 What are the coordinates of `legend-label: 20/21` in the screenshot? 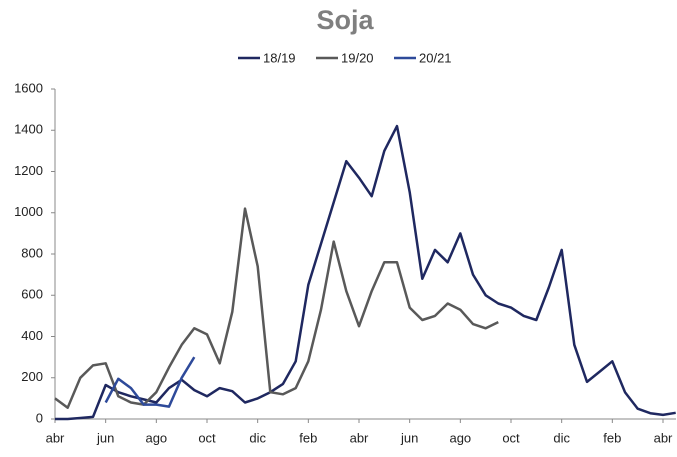 It's located at (435, 57).